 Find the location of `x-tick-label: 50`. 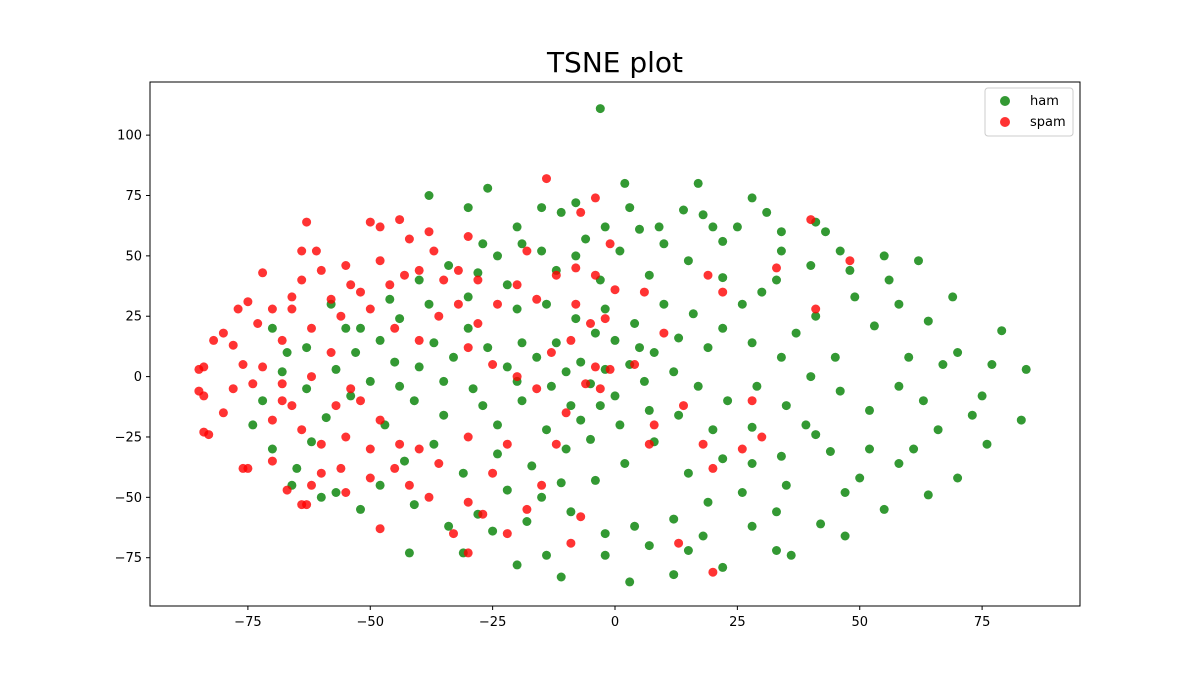

x-tick-label: 50 is located at coordinates (859, 622).